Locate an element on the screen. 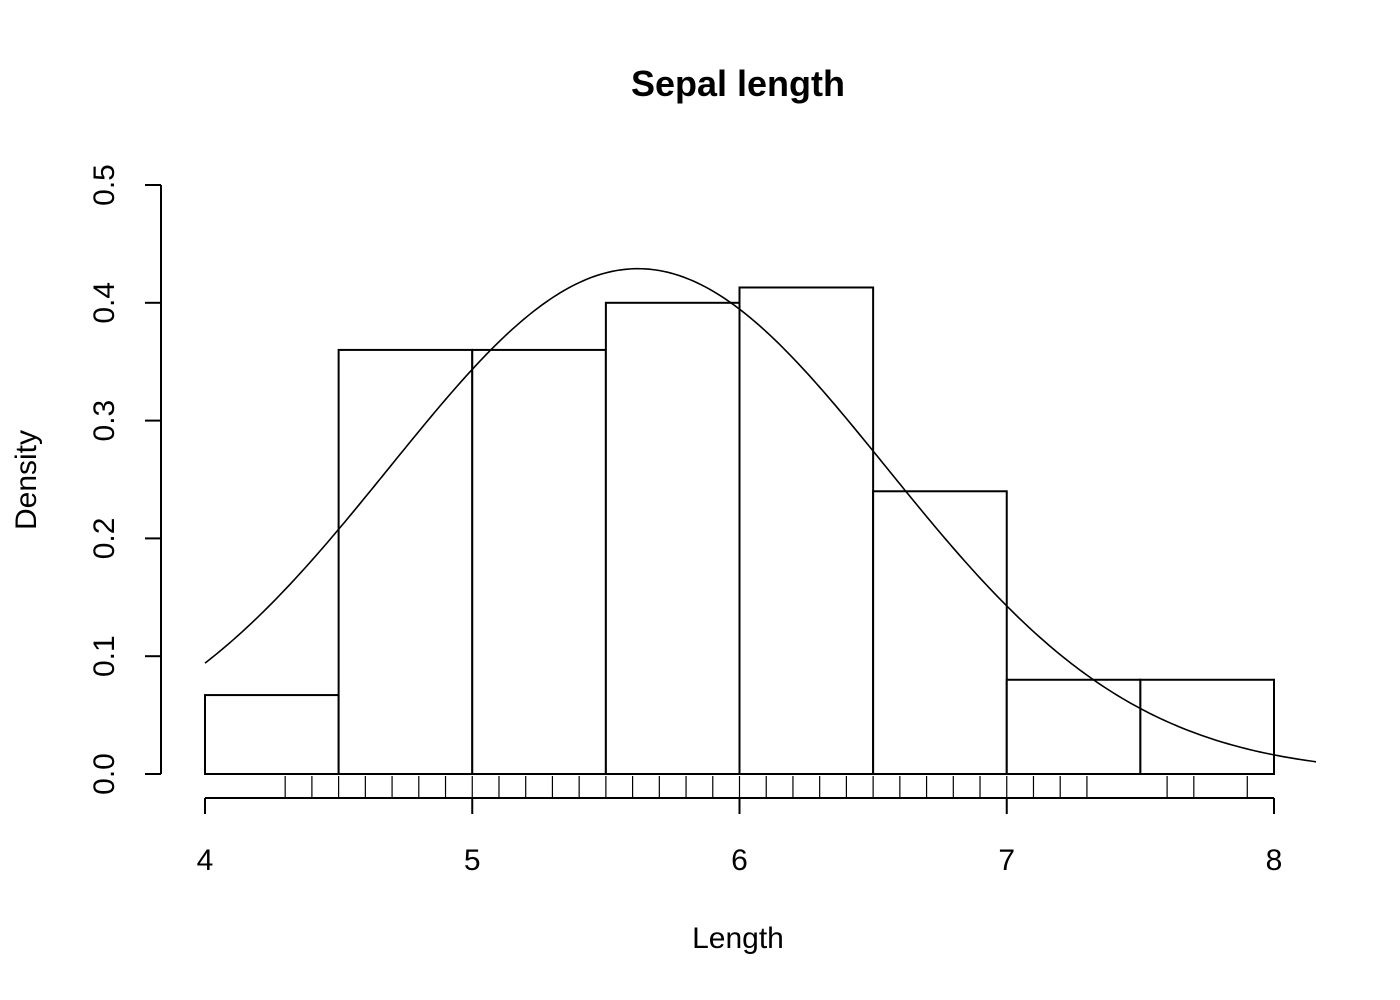 The width and height of the screenshot is (1400, 1000). x-tick-label-2: 6 is located at coordinates (739, 860).